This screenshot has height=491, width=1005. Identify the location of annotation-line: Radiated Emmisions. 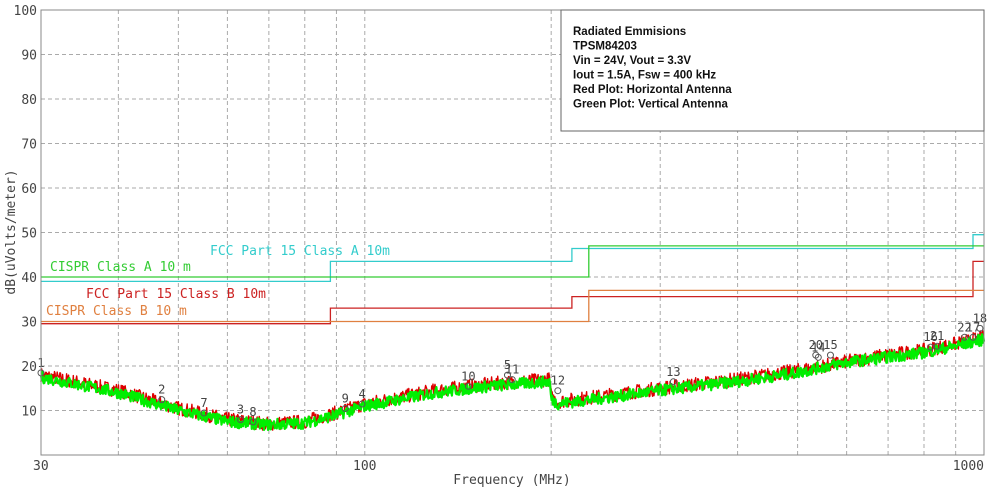
(629, 32).